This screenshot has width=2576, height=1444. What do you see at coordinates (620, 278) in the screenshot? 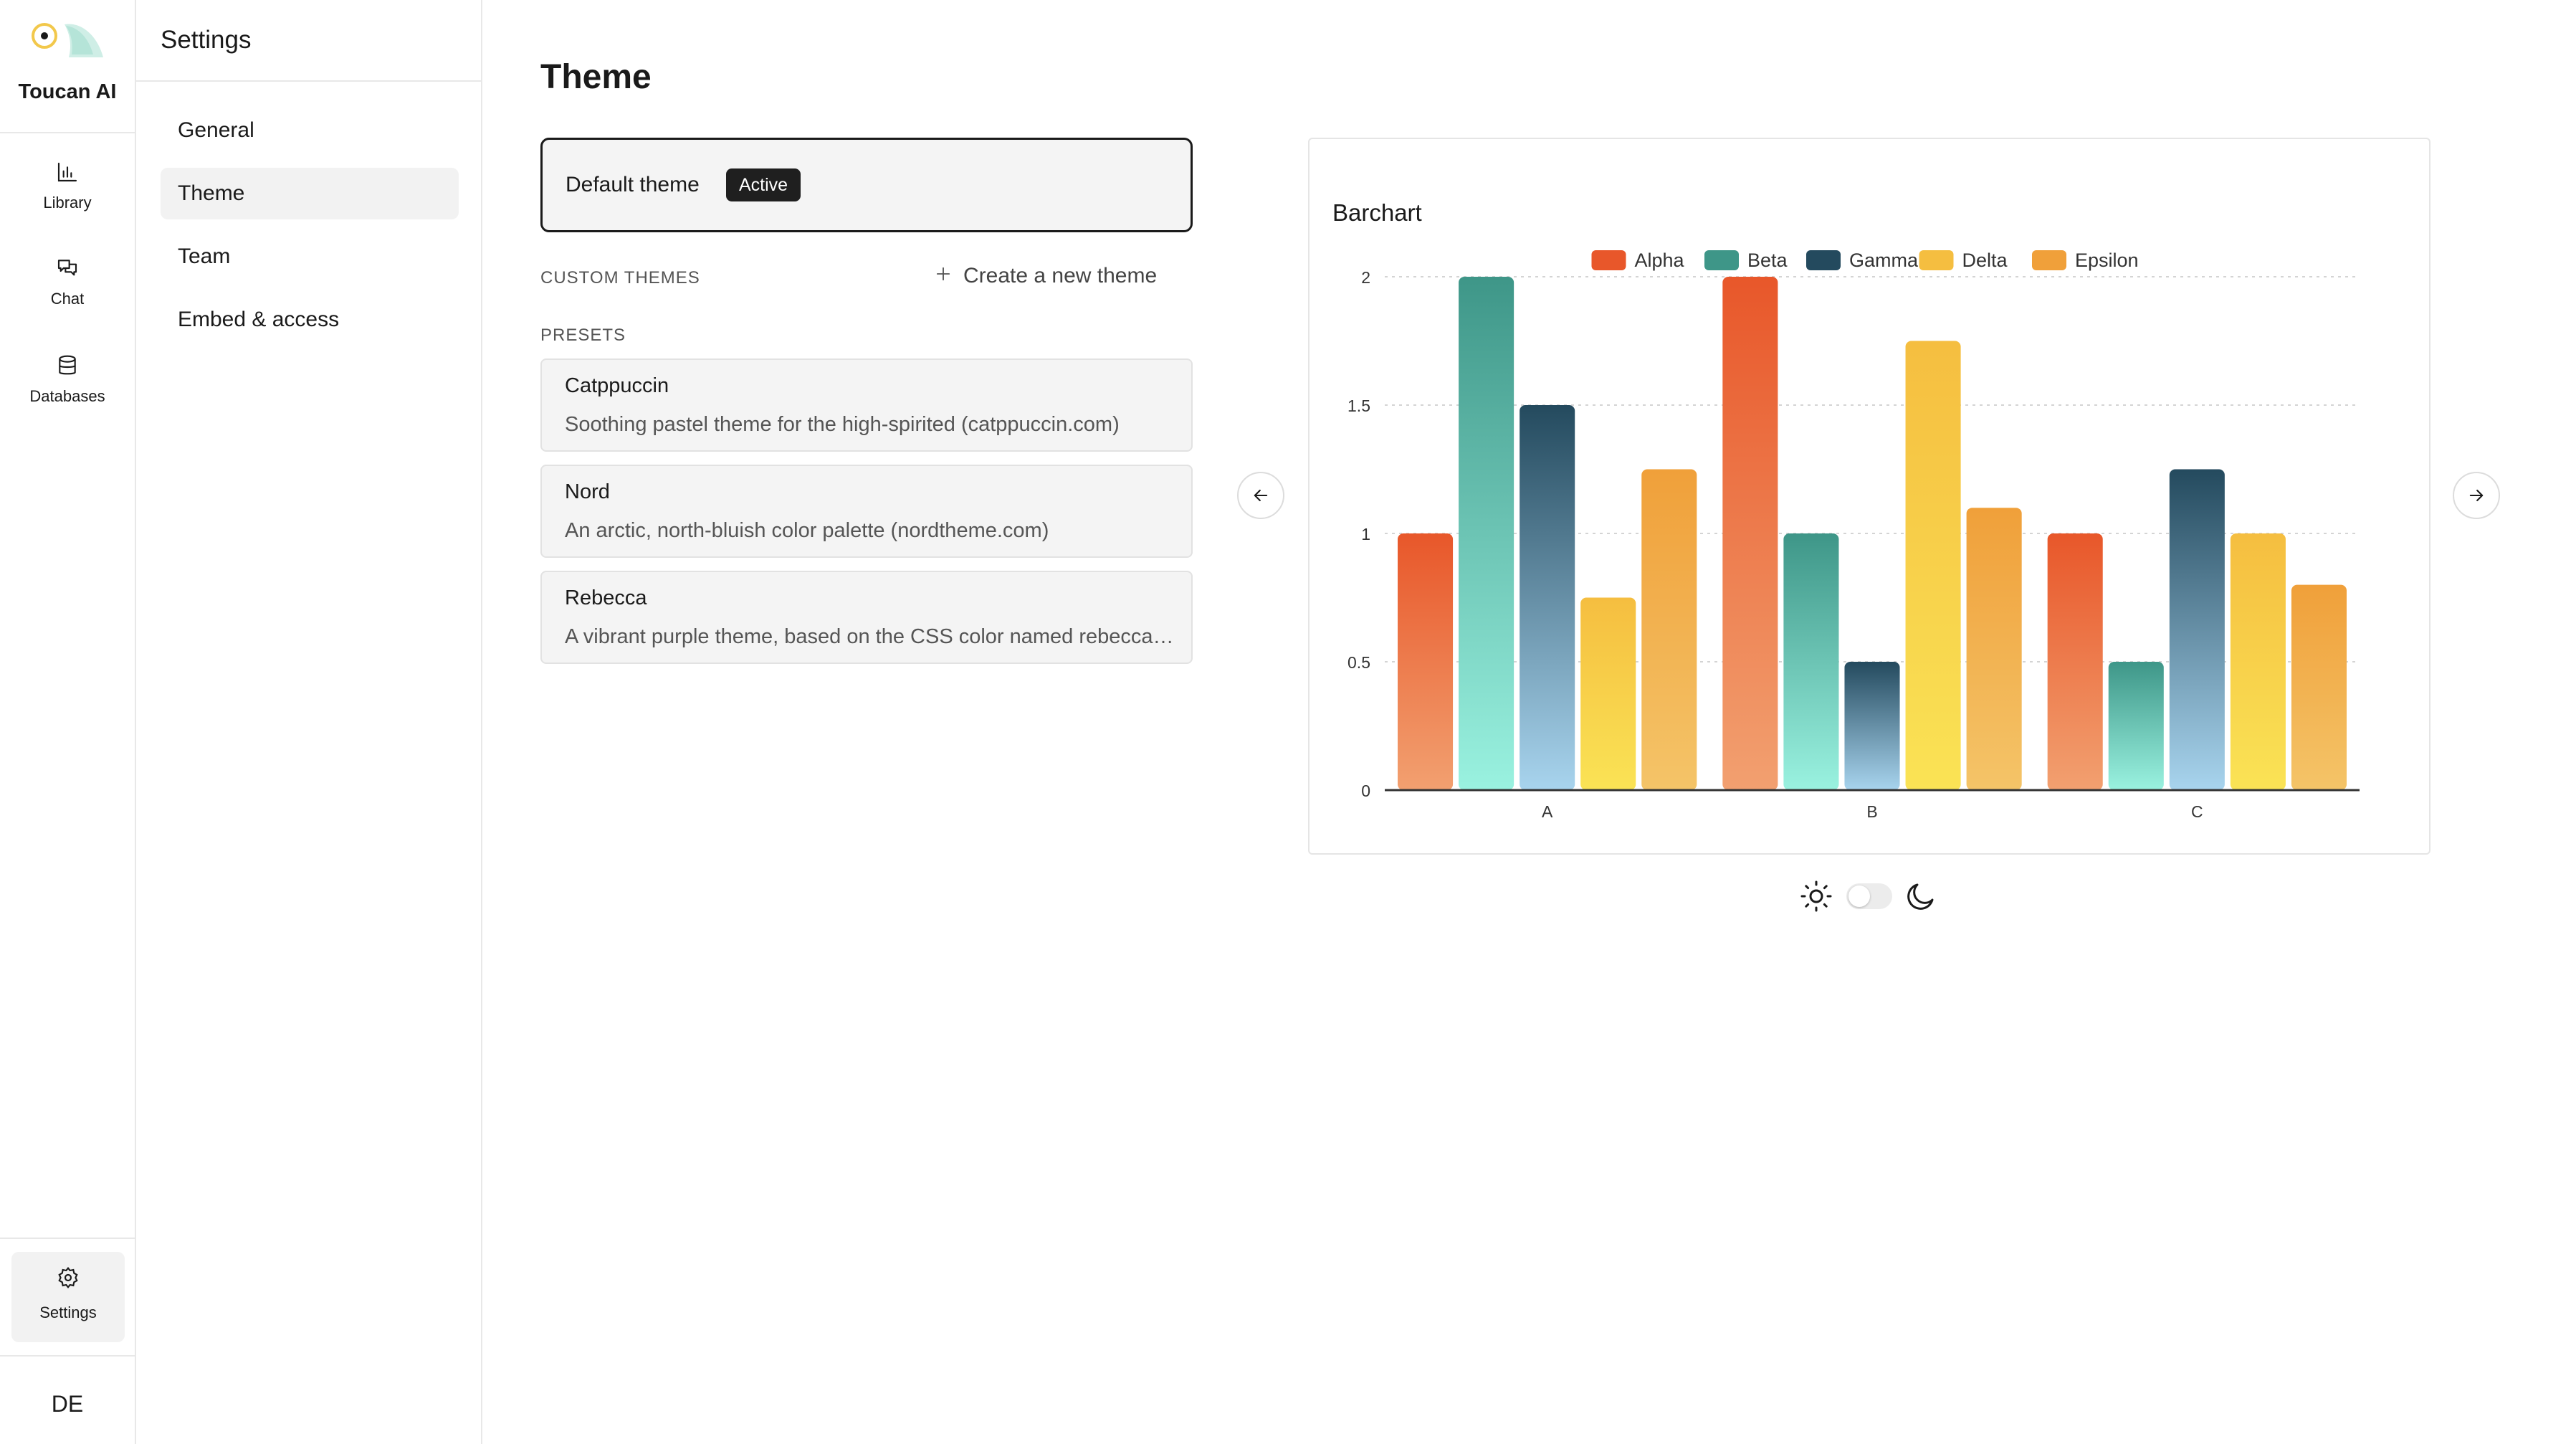
I see `custom-themes-heading: CUSTOM THEMES` at bounding box center [620, 278].